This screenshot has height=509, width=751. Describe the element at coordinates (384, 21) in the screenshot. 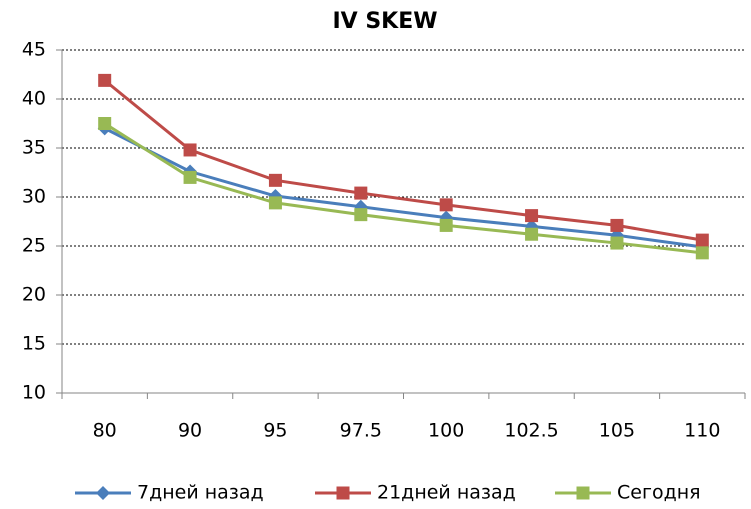

I see `chart-title: IV SKEW` at that location.